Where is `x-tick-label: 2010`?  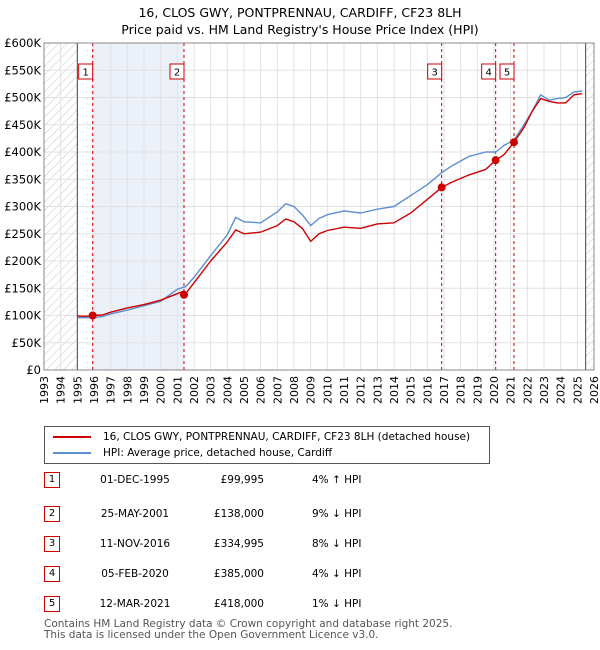
x-tick-label: 2010 is located at coordinates (327, 390).